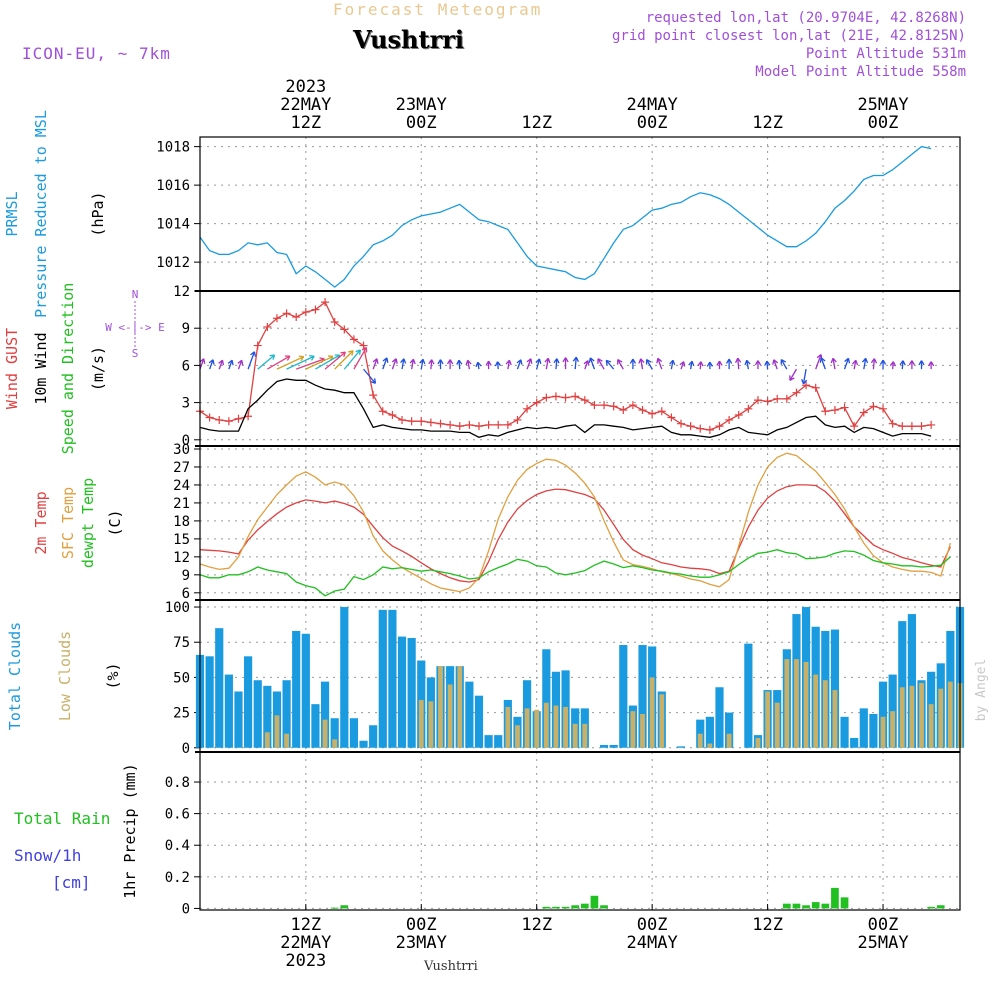 This screenshot has width=1000, height=1000. Describe the element at coordinates (186, 576) in the screenshot. I see `y-tick-label: 9` at that location.